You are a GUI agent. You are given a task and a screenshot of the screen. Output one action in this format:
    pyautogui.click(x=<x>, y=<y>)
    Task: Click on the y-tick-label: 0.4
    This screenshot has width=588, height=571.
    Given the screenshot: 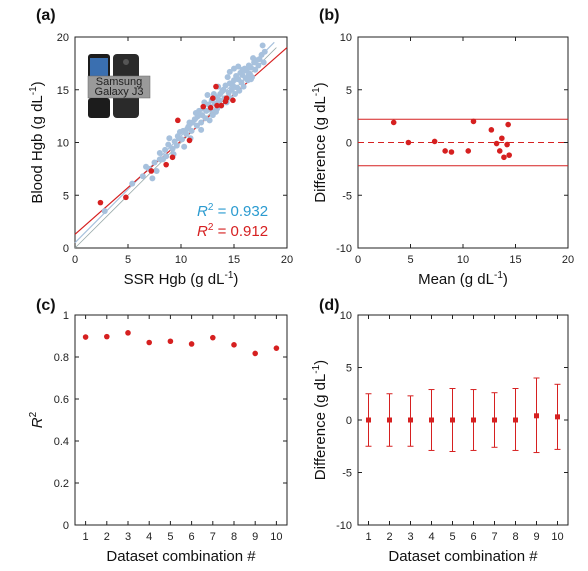 What is the action you would take?
    pyautogui.click(x=61, y=442)
    